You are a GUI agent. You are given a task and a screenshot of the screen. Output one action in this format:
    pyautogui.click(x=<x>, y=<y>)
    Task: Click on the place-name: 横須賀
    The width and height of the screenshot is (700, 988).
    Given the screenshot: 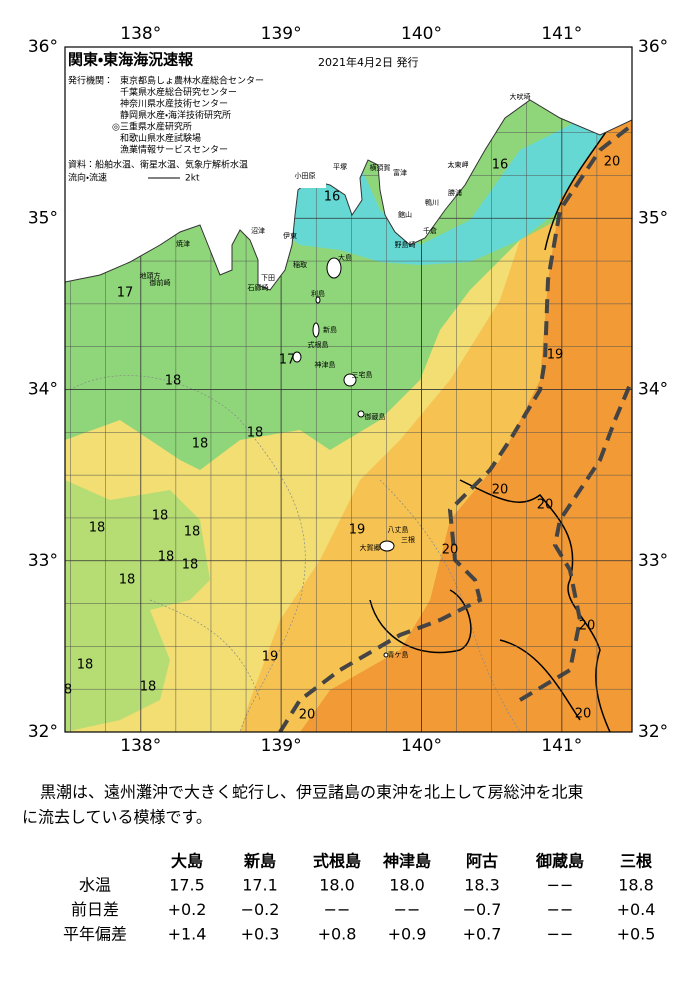 What is the action you would take?
    pyautogui.click(x=380, y=167)
    